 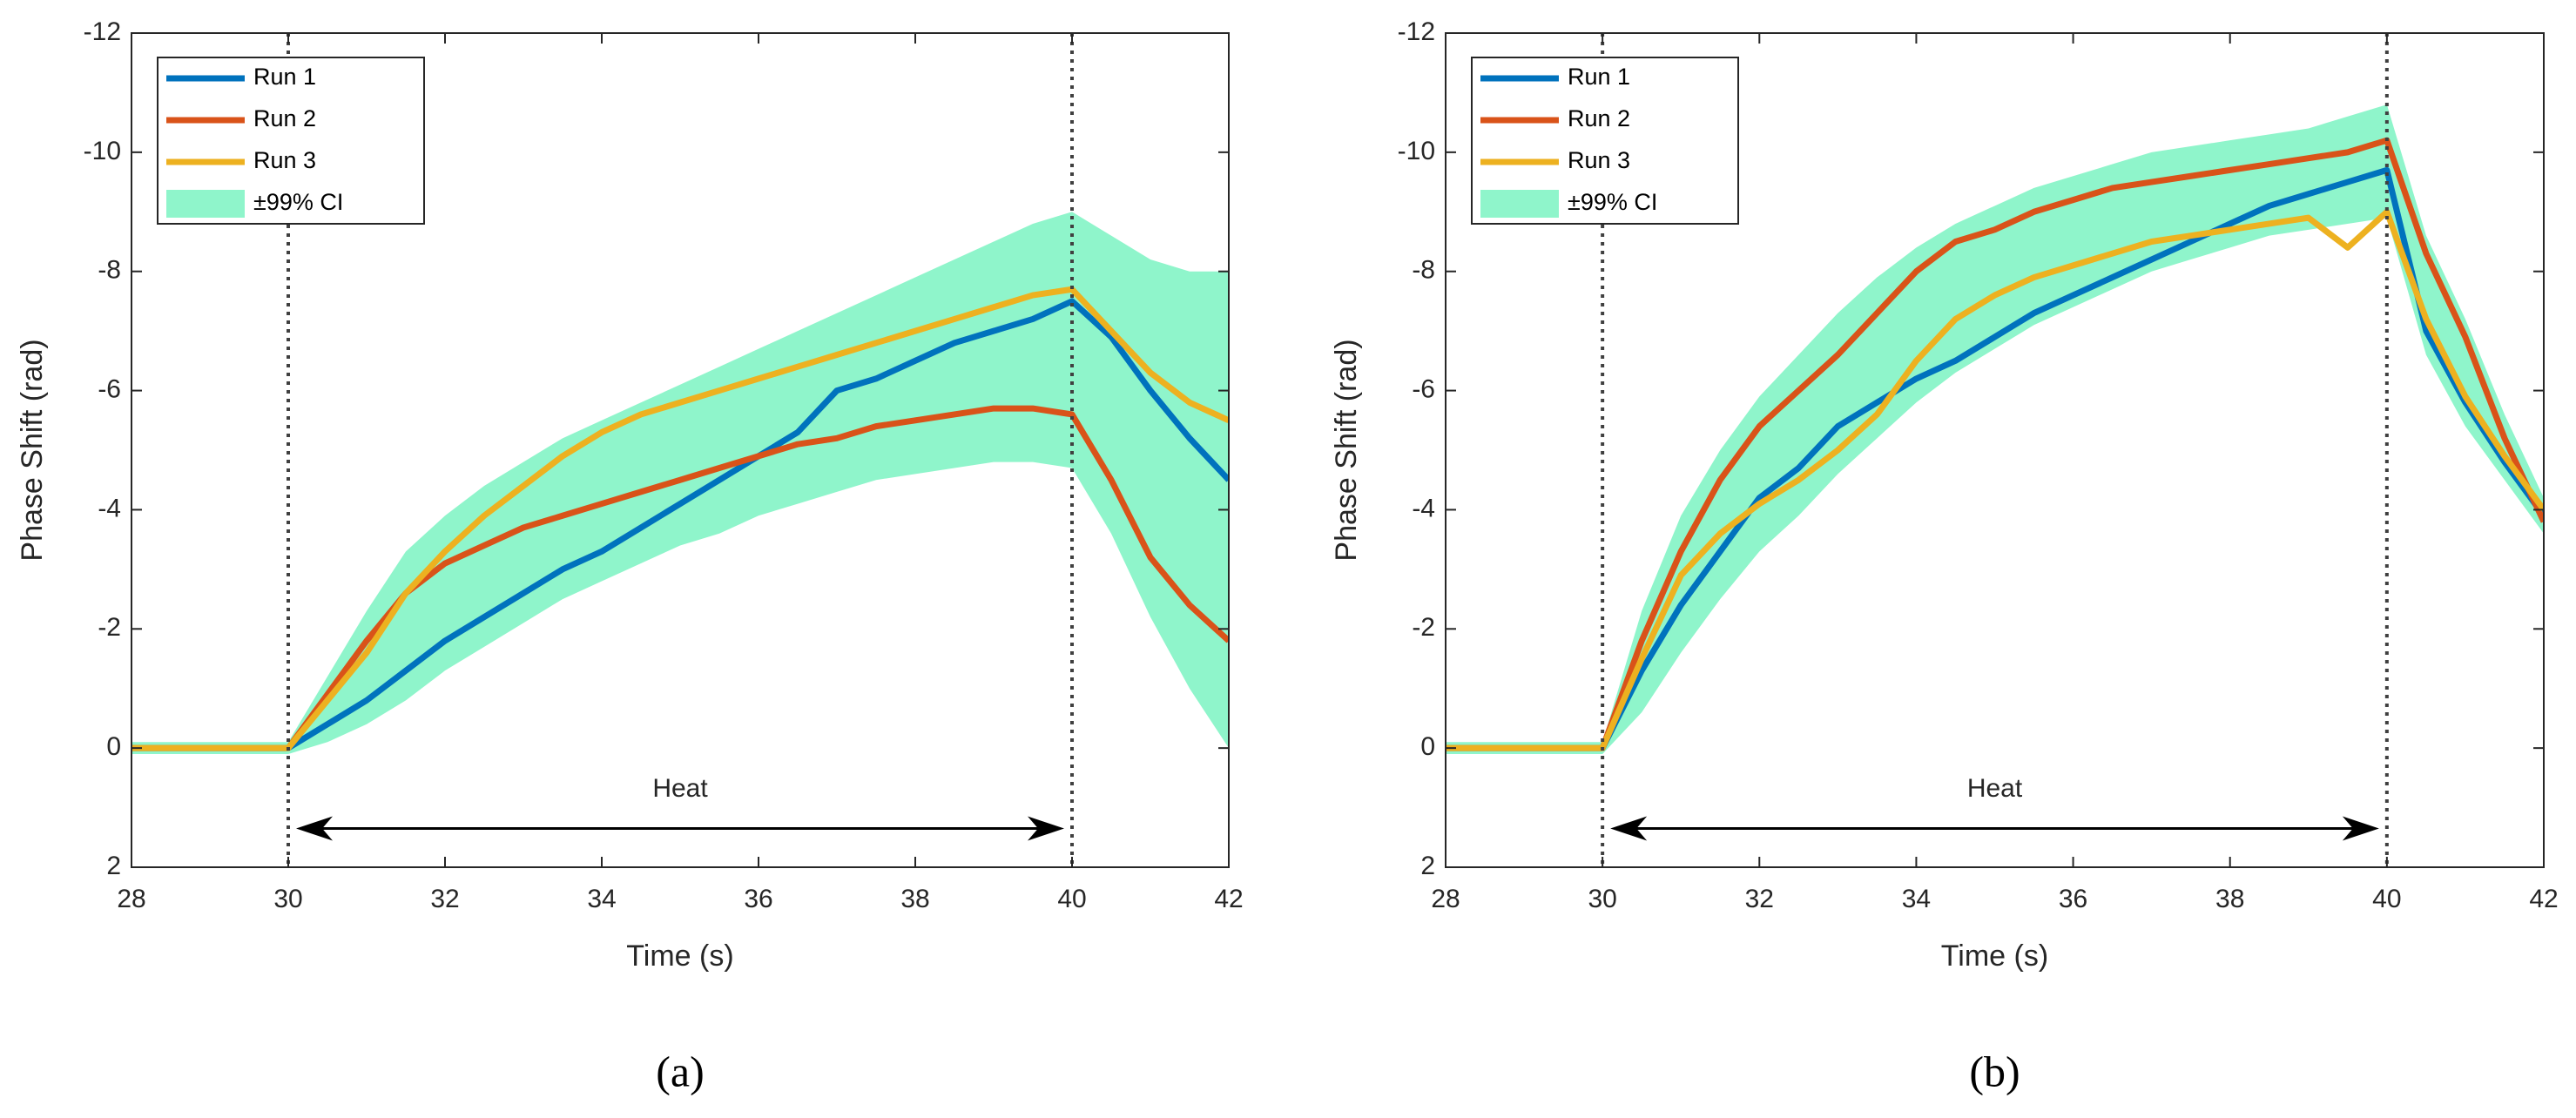 What do you see at coordinates (680, 1071) in the screenshot?
I see `panel-label: (a)` at bounding box center [680, 1071].